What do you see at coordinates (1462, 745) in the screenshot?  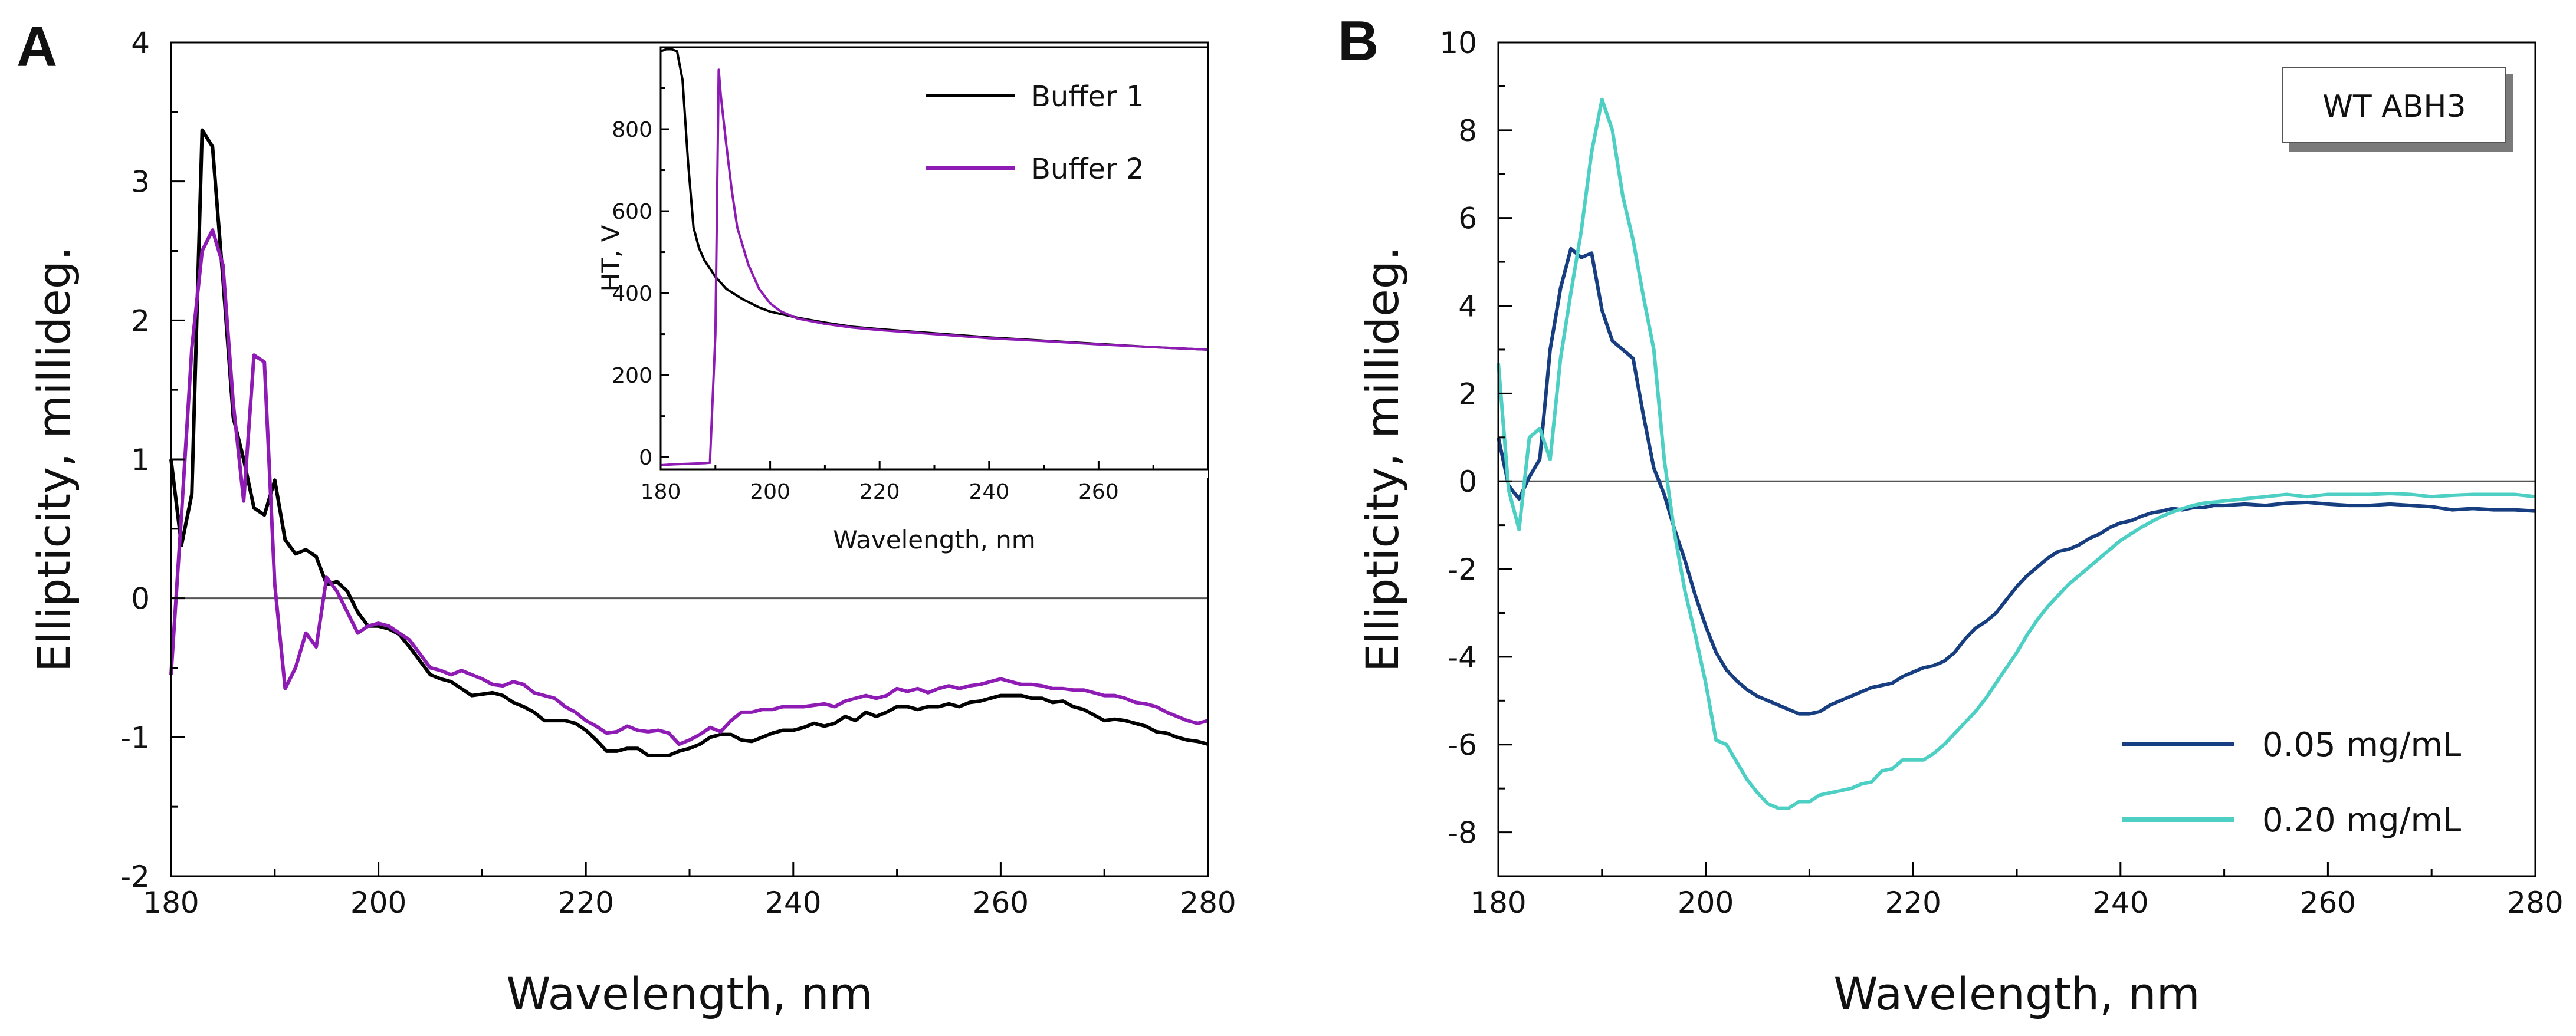 I see `panel-b-y-tick-label: -6` at bounding box center [1462, 745].